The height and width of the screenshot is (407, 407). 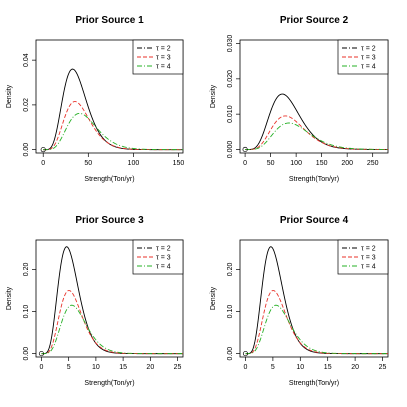 I want to click on y-tick-label: 0.000, so click(x=230, y=150).